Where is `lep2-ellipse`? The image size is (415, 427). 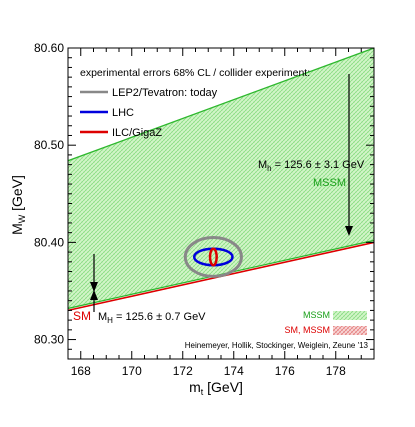
lep2-ellipse is located at coordinates (213, 257).